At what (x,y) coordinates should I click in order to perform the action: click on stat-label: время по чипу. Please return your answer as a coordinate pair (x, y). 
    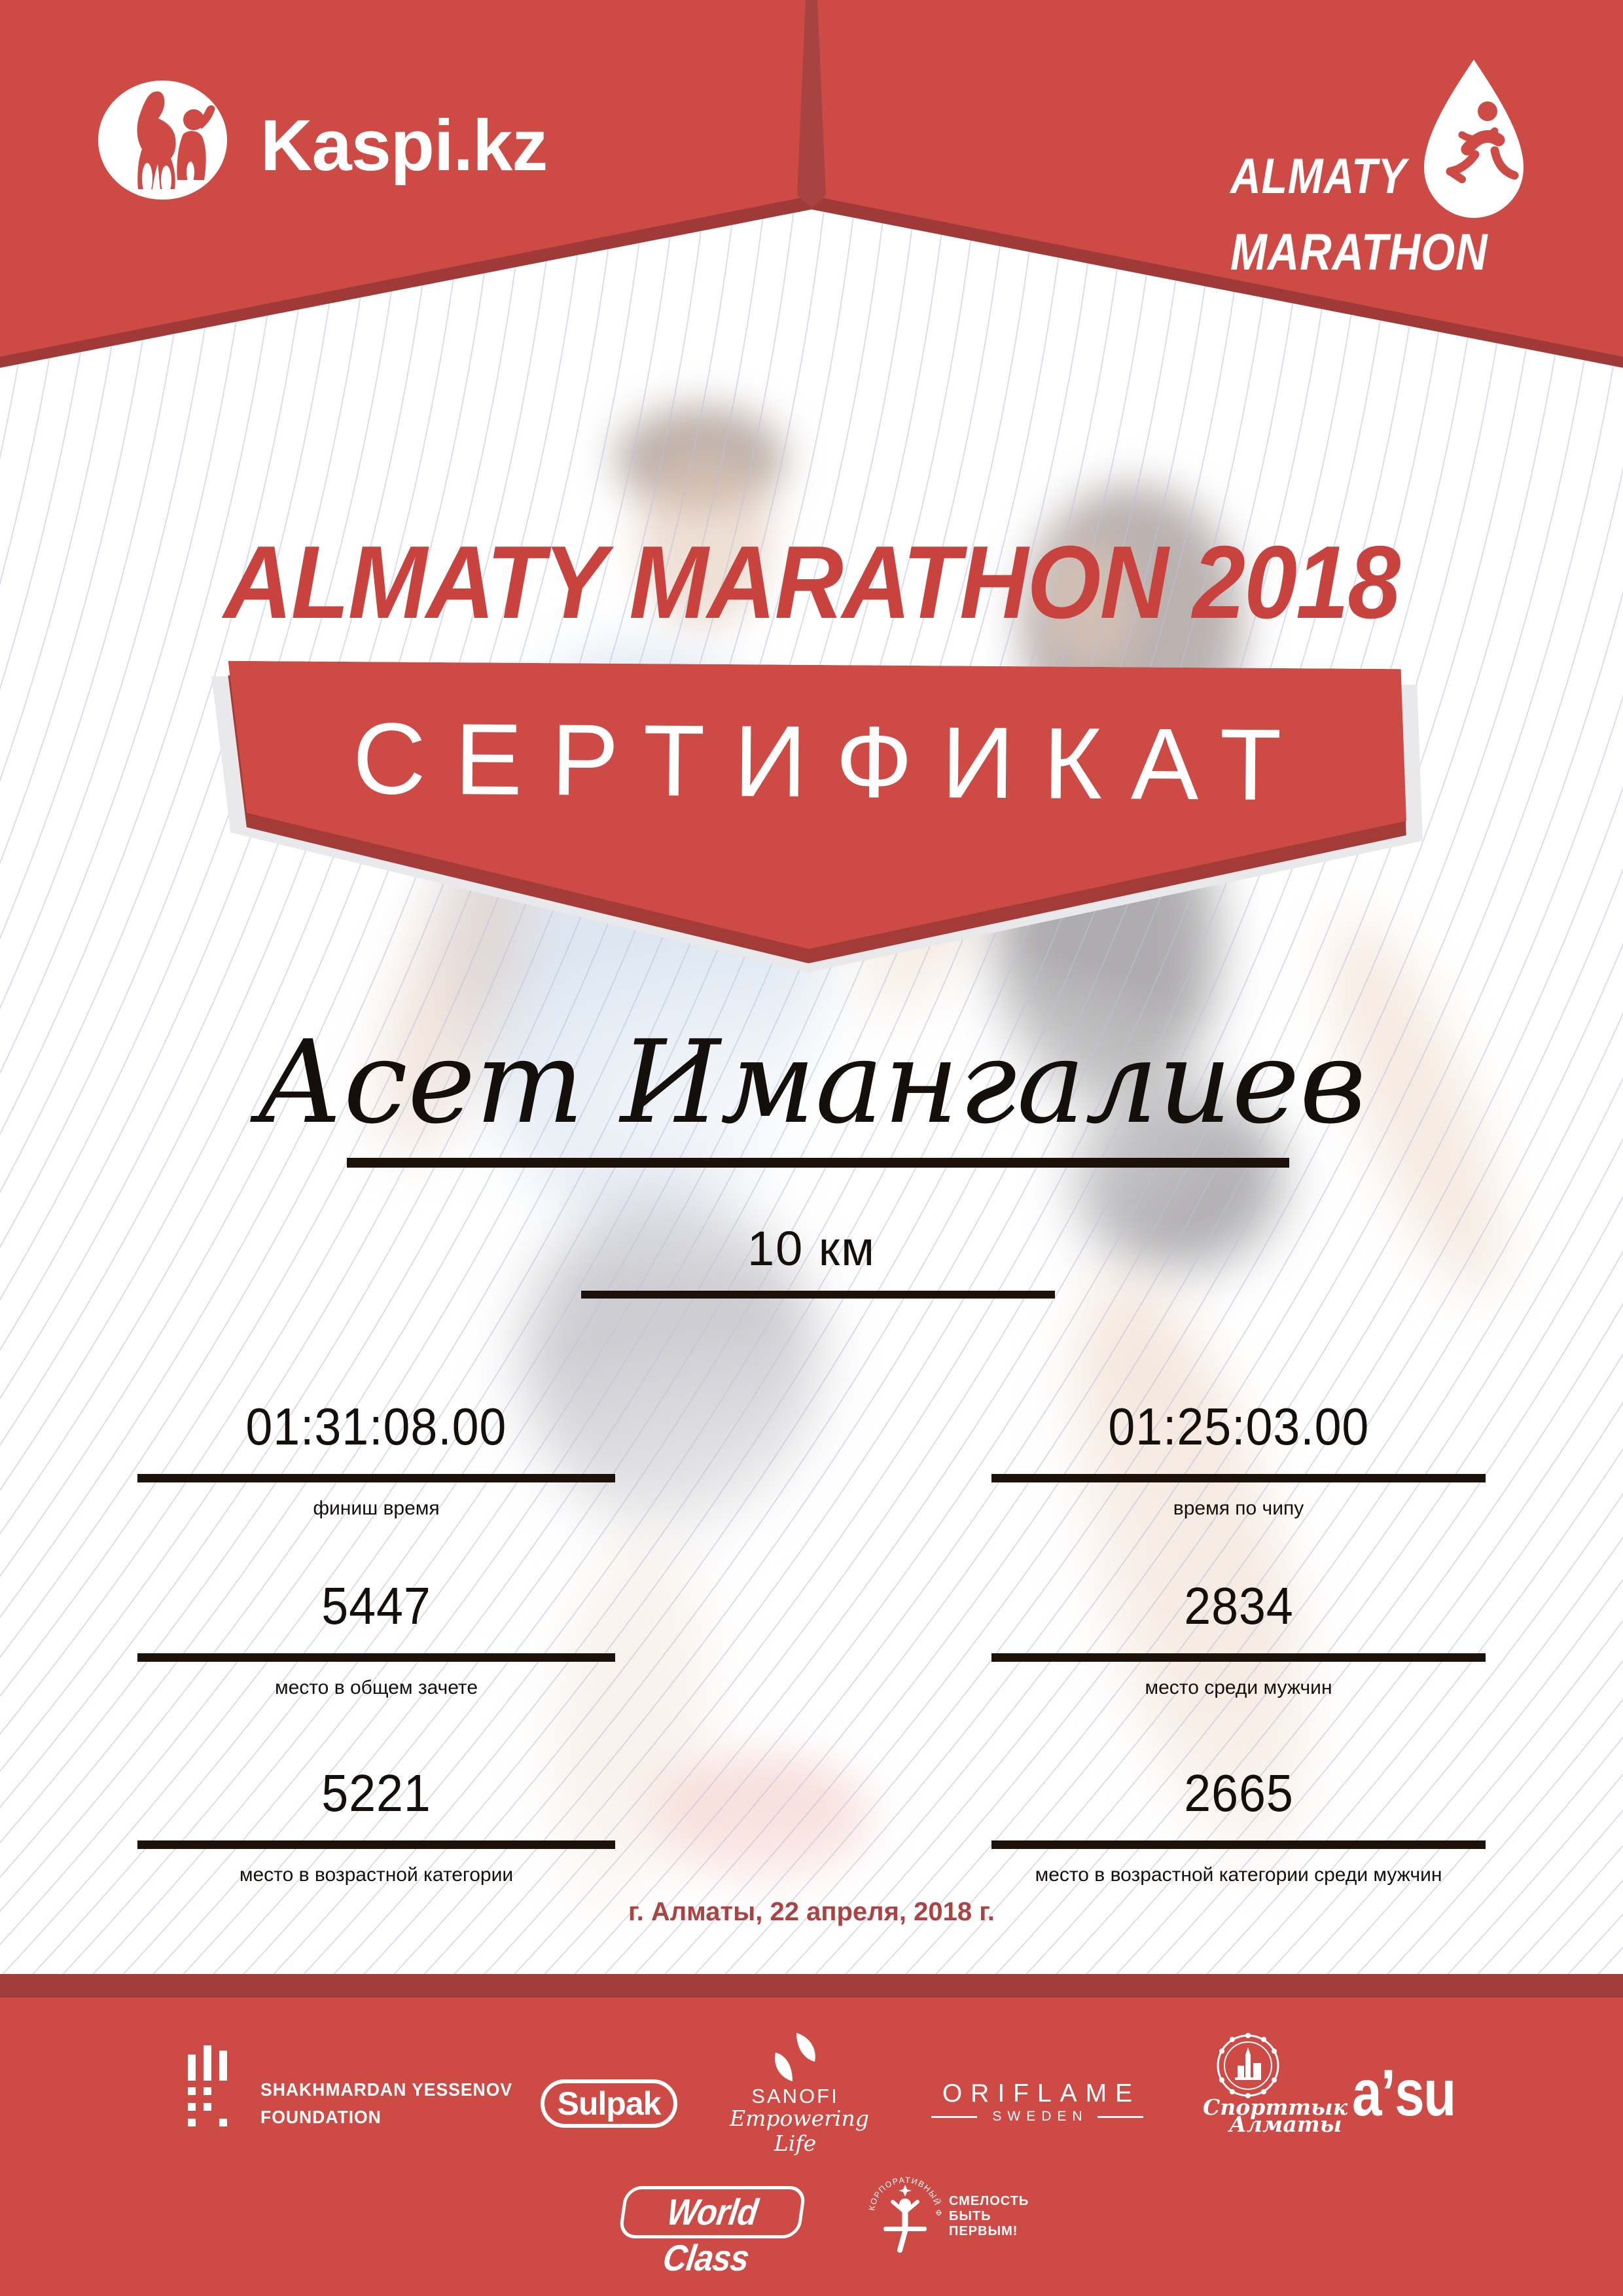
    Looking at the image, I should click on (1238, 1508).